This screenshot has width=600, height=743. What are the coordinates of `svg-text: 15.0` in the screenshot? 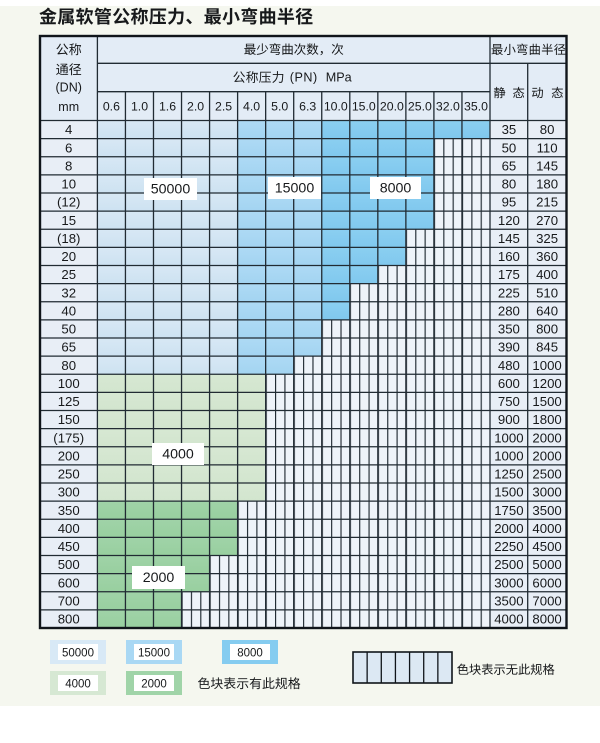 It's located at (364, 107).